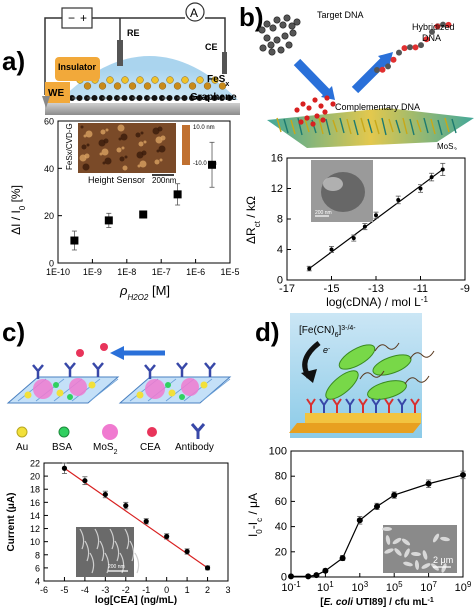  I want to click on y-tick-label: 14, so click(35, 516).